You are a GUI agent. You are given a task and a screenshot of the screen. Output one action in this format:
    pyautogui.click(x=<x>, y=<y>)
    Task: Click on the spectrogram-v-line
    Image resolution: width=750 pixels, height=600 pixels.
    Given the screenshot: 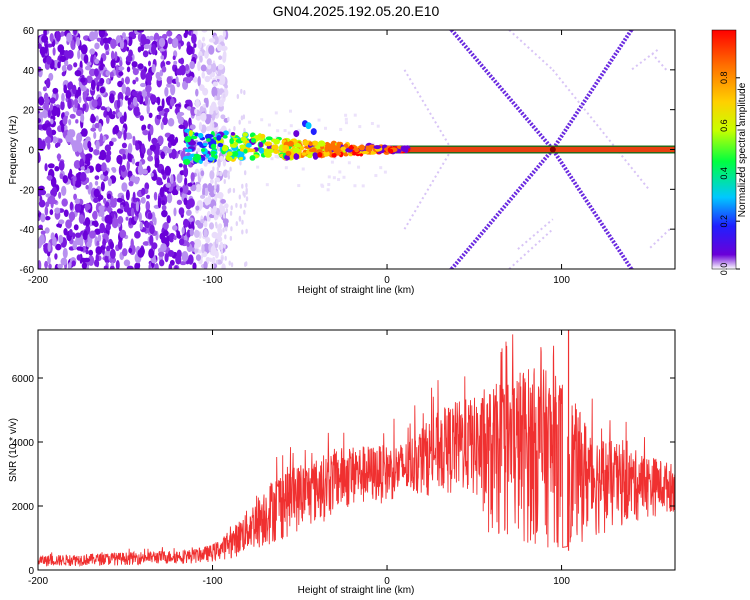 What is the action you would take?
    pyautogui.click(x=633, y=31)
    